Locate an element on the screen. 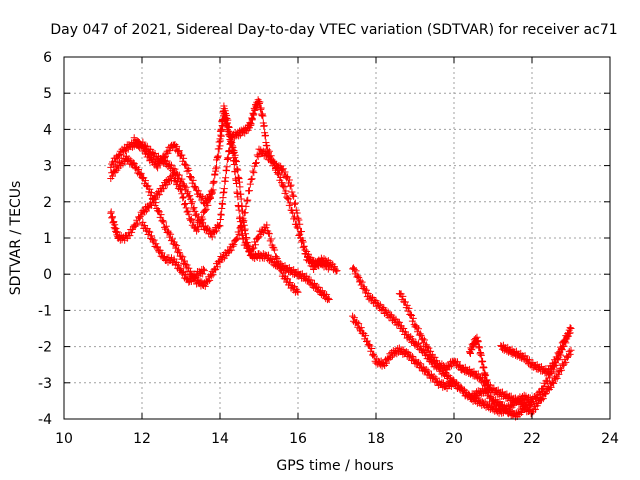 Image resolution: width=640 pixels, height=480 pixels. y-tick-label: -4 is located at coordinates (45, 420).